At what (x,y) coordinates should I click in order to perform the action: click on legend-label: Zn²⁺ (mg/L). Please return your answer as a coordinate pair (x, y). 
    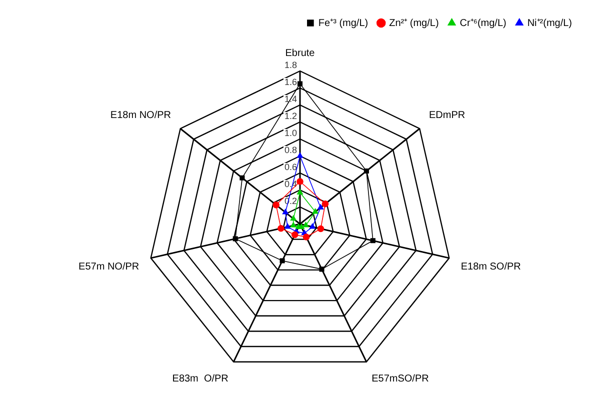
    Looking at the image, I should click on (414, 23).